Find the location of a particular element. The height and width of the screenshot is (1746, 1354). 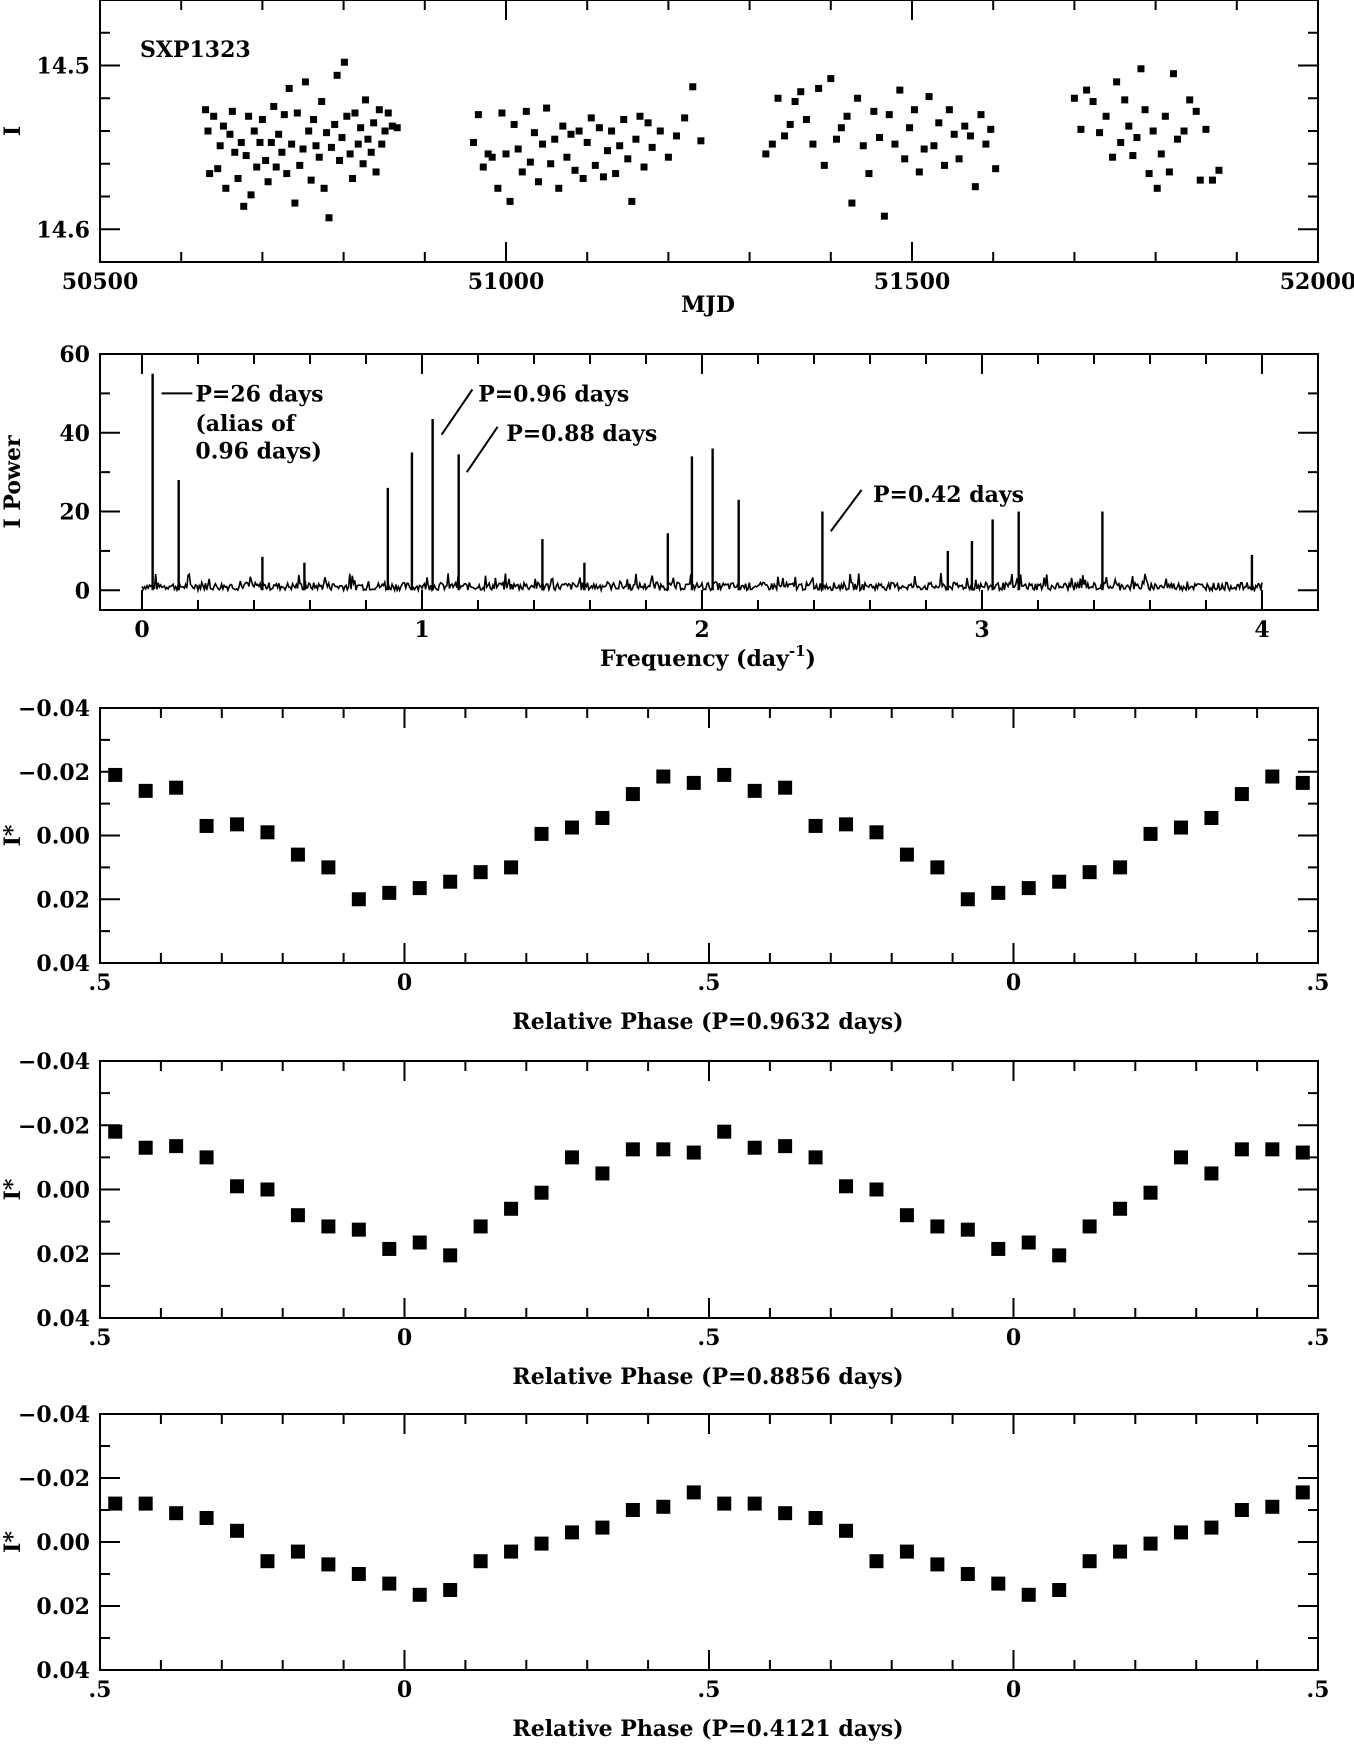

y-tick-label: 0.02 is located at coordinates (63, 1255).